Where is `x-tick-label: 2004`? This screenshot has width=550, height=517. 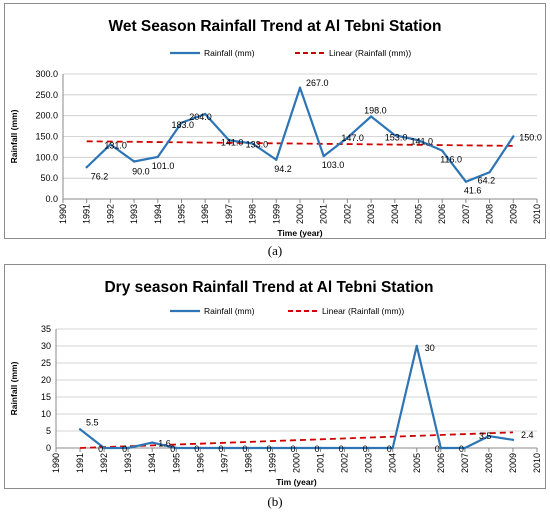
x-tick-label: 2004 is located at coordinates (395, 214).